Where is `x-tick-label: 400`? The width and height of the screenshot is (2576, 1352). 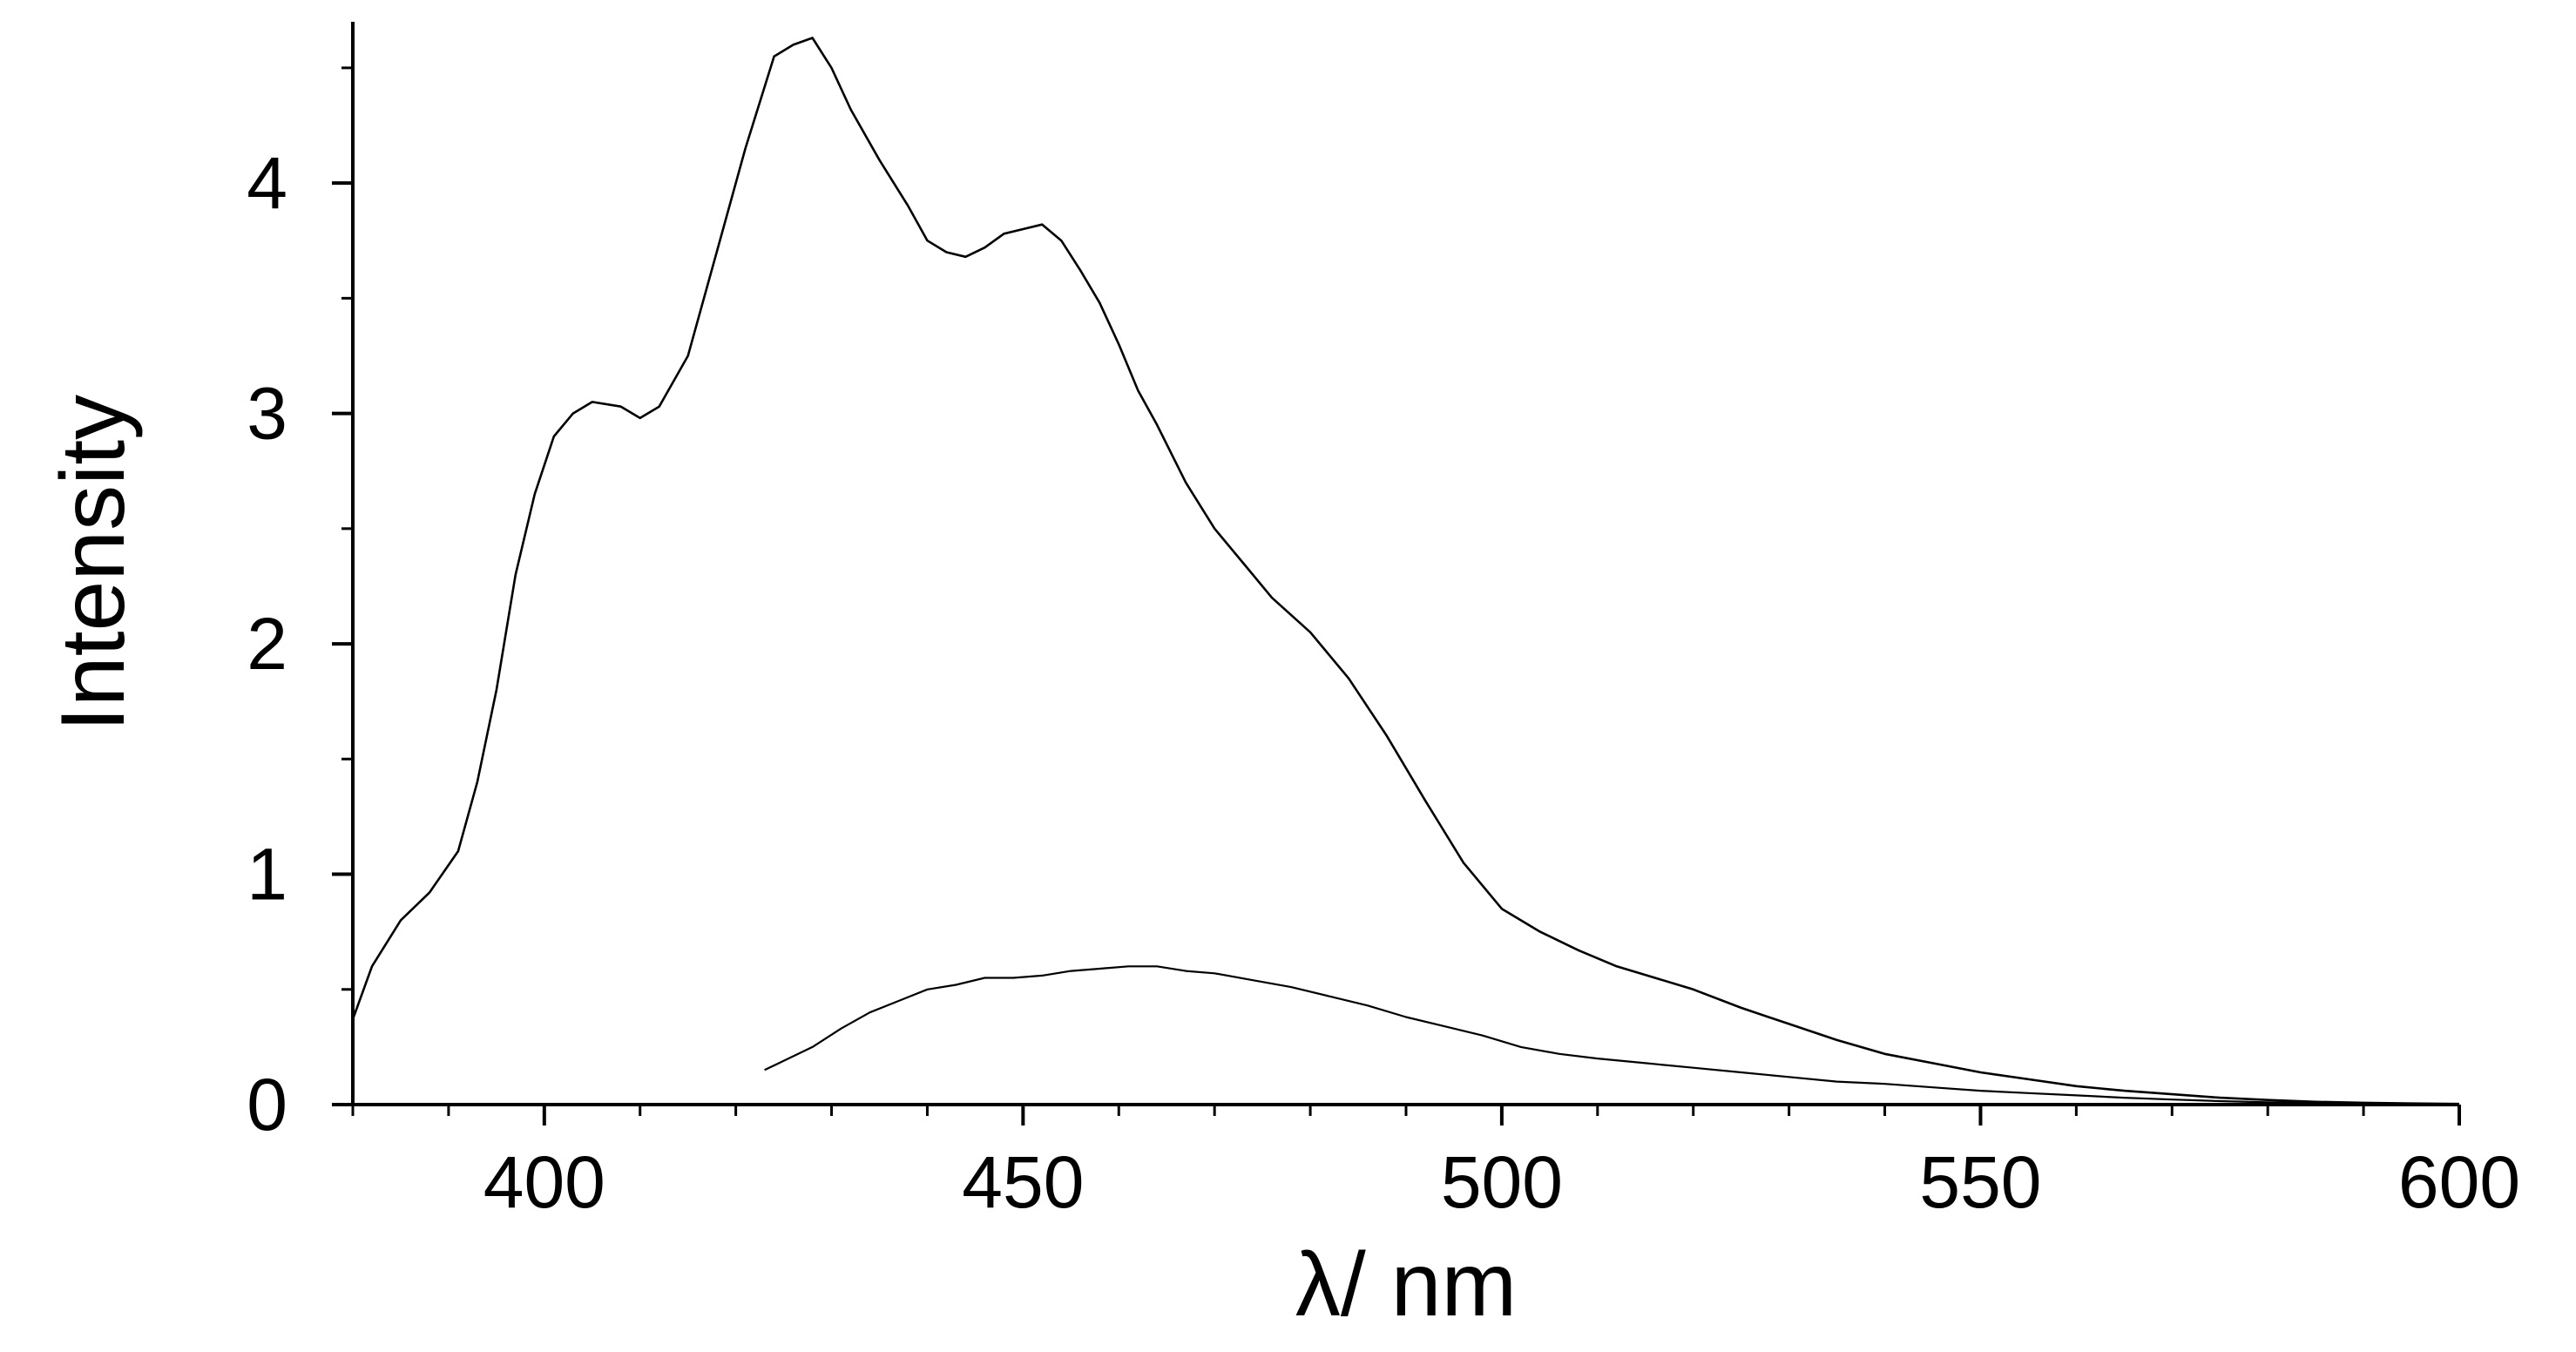 x-tick-label: 400 is located at coordinates (544, 1182).